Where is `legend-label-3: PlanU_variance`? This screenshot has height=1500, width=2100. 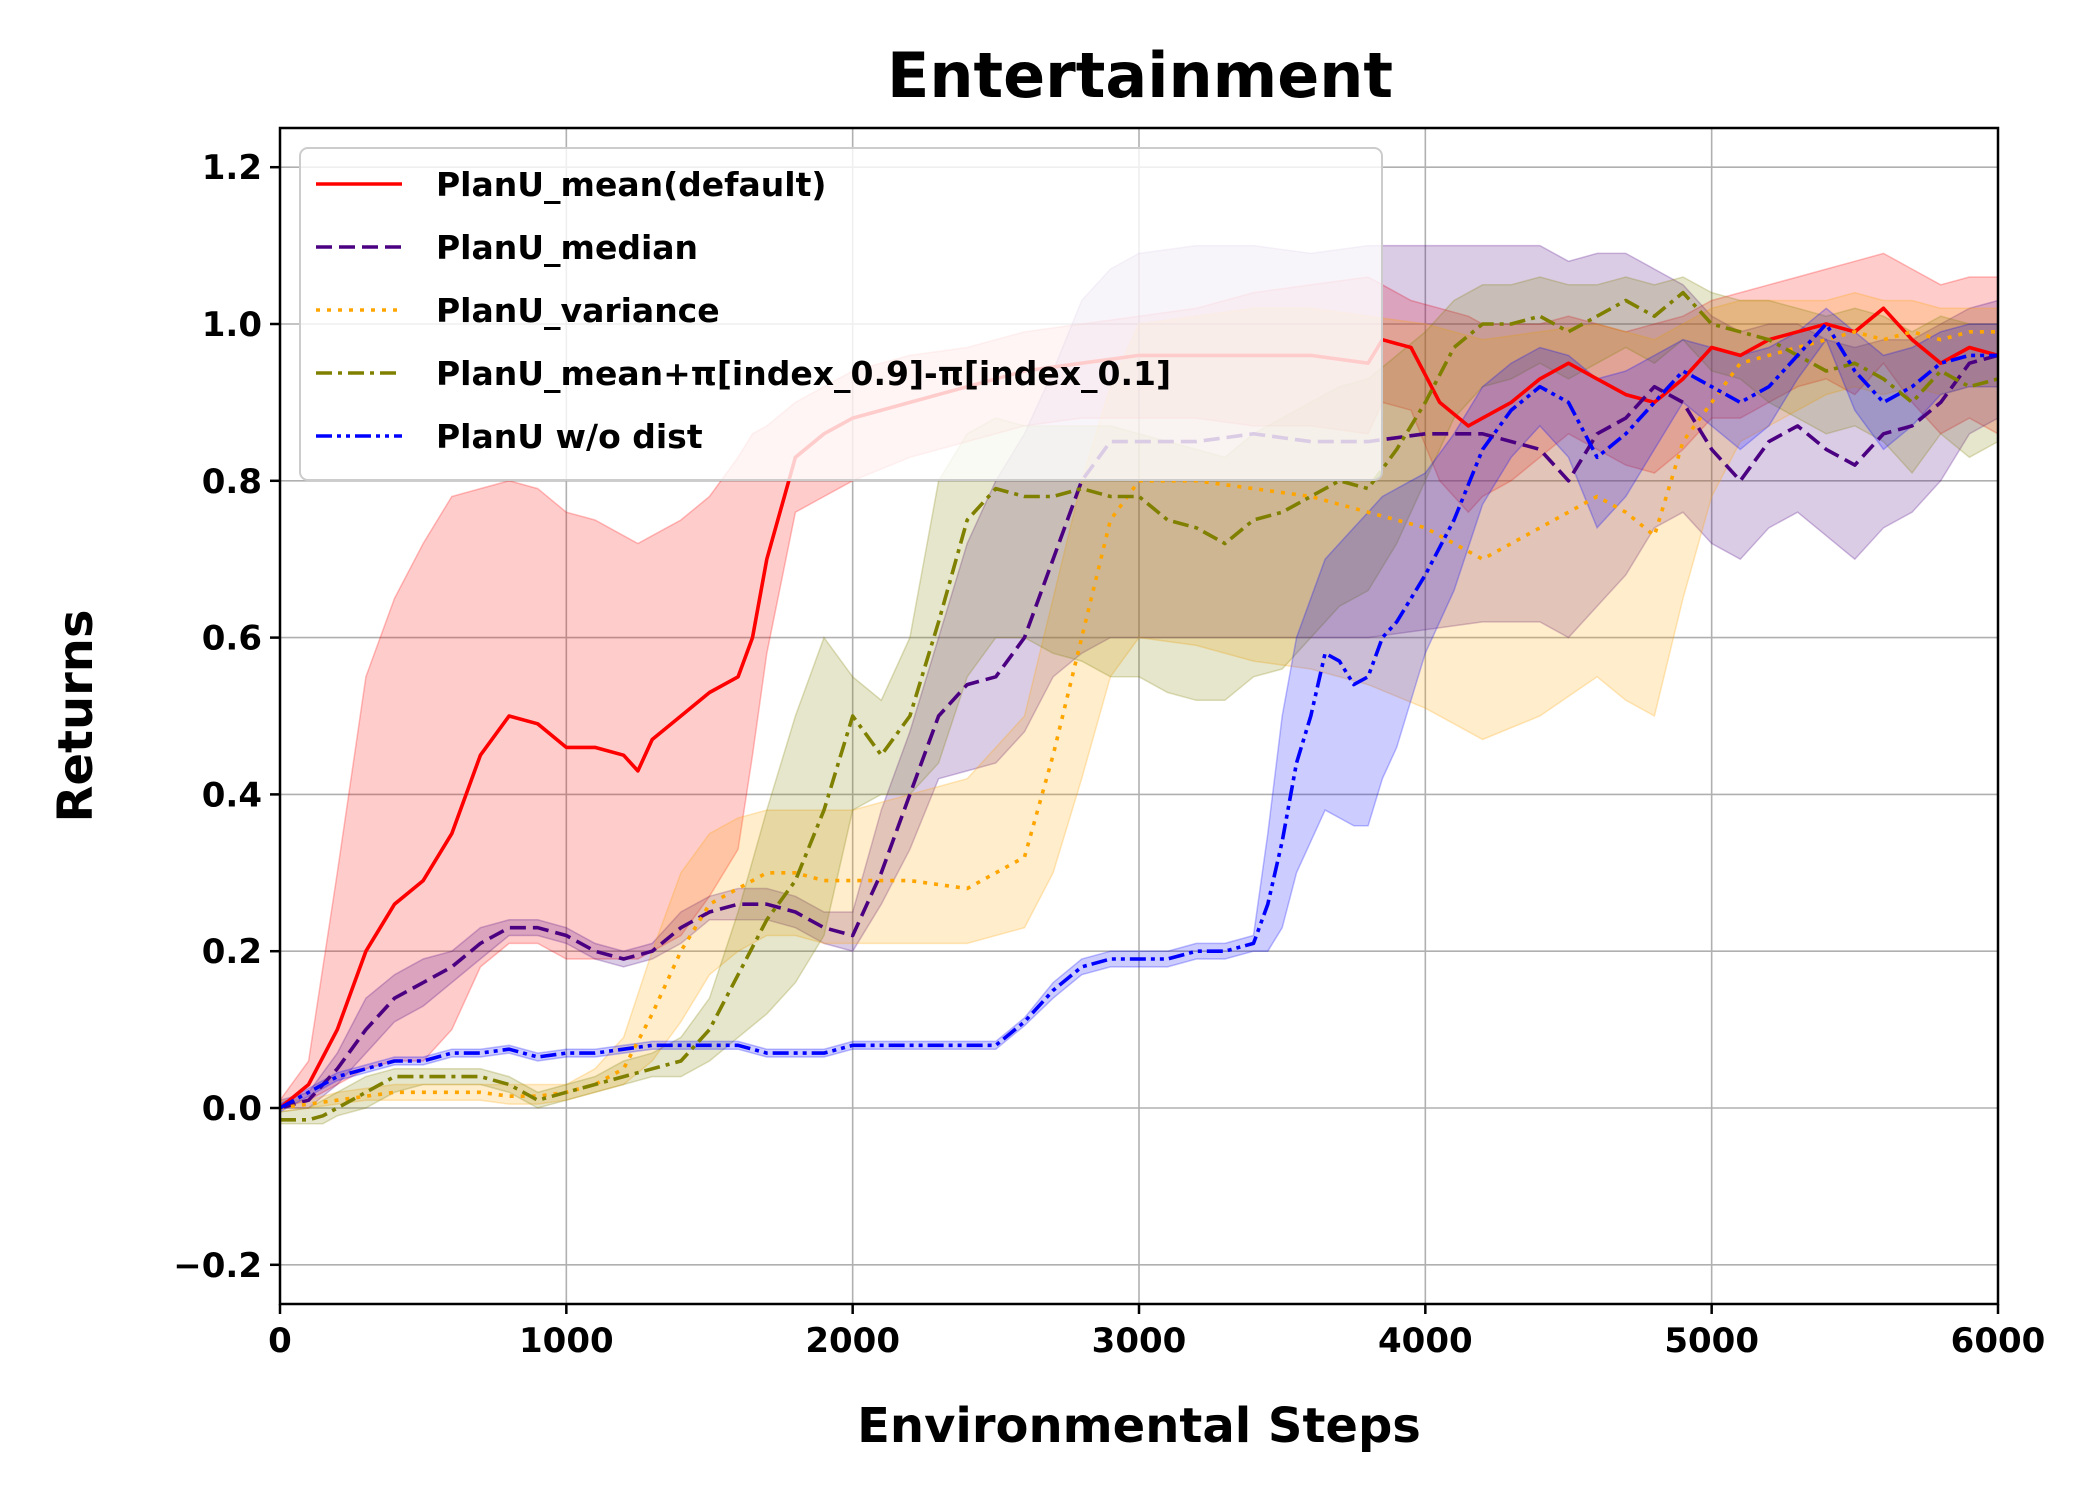
legend-label-3: PlanU_variance is located at coordinates (578, 310).